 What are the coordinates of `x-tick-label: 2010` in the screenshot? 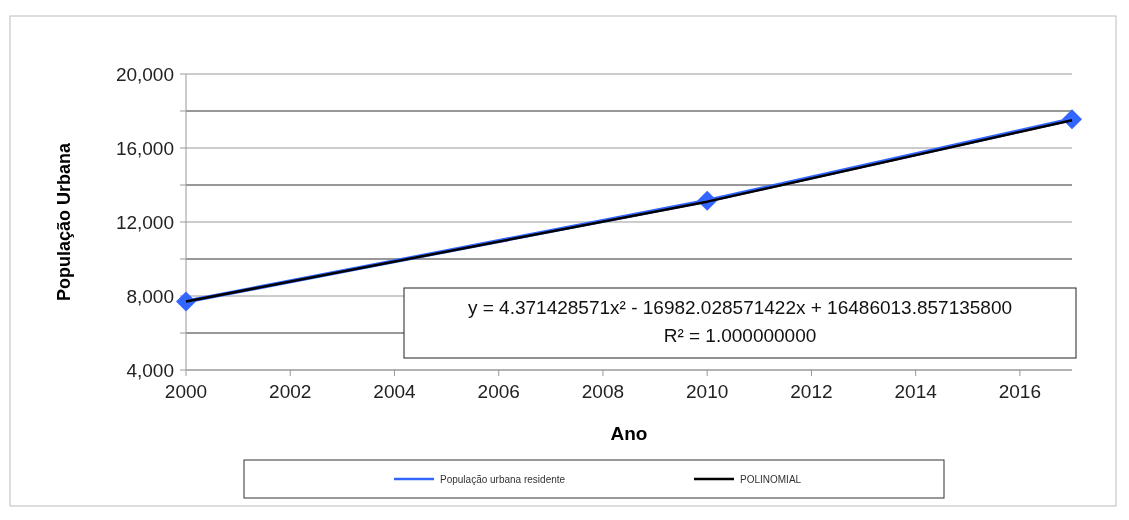 It's located at (707, 391).